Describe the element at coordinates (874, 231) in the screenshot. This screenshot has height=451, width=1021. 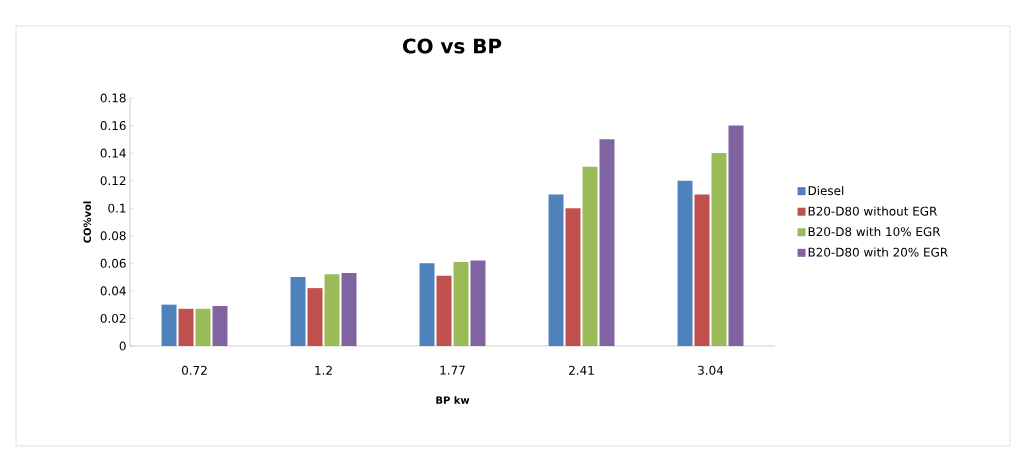
I see `legend-label: B20-D8 with 10% EGR` at that location.